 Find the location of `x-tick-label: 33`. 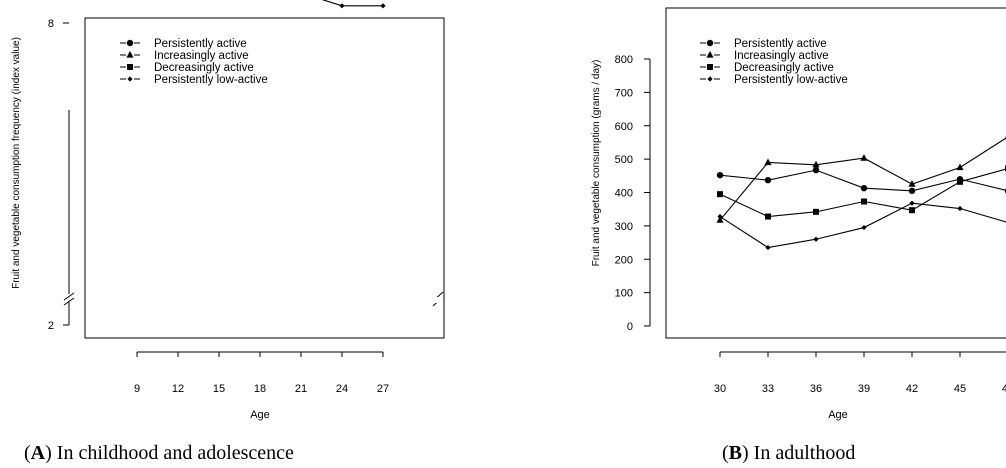

x-tick-label: 33 is located at coordinates (768, 389).